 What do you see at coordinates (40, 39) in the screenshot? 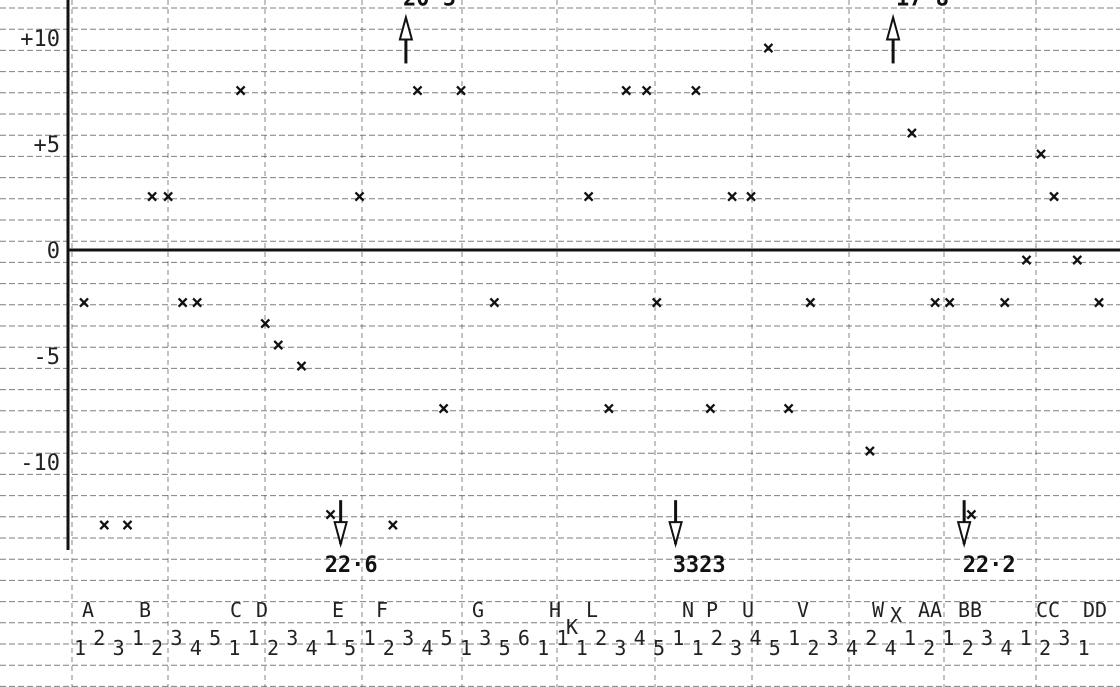
I see `y-tick-label: +10` at bounding box center [40, 39].